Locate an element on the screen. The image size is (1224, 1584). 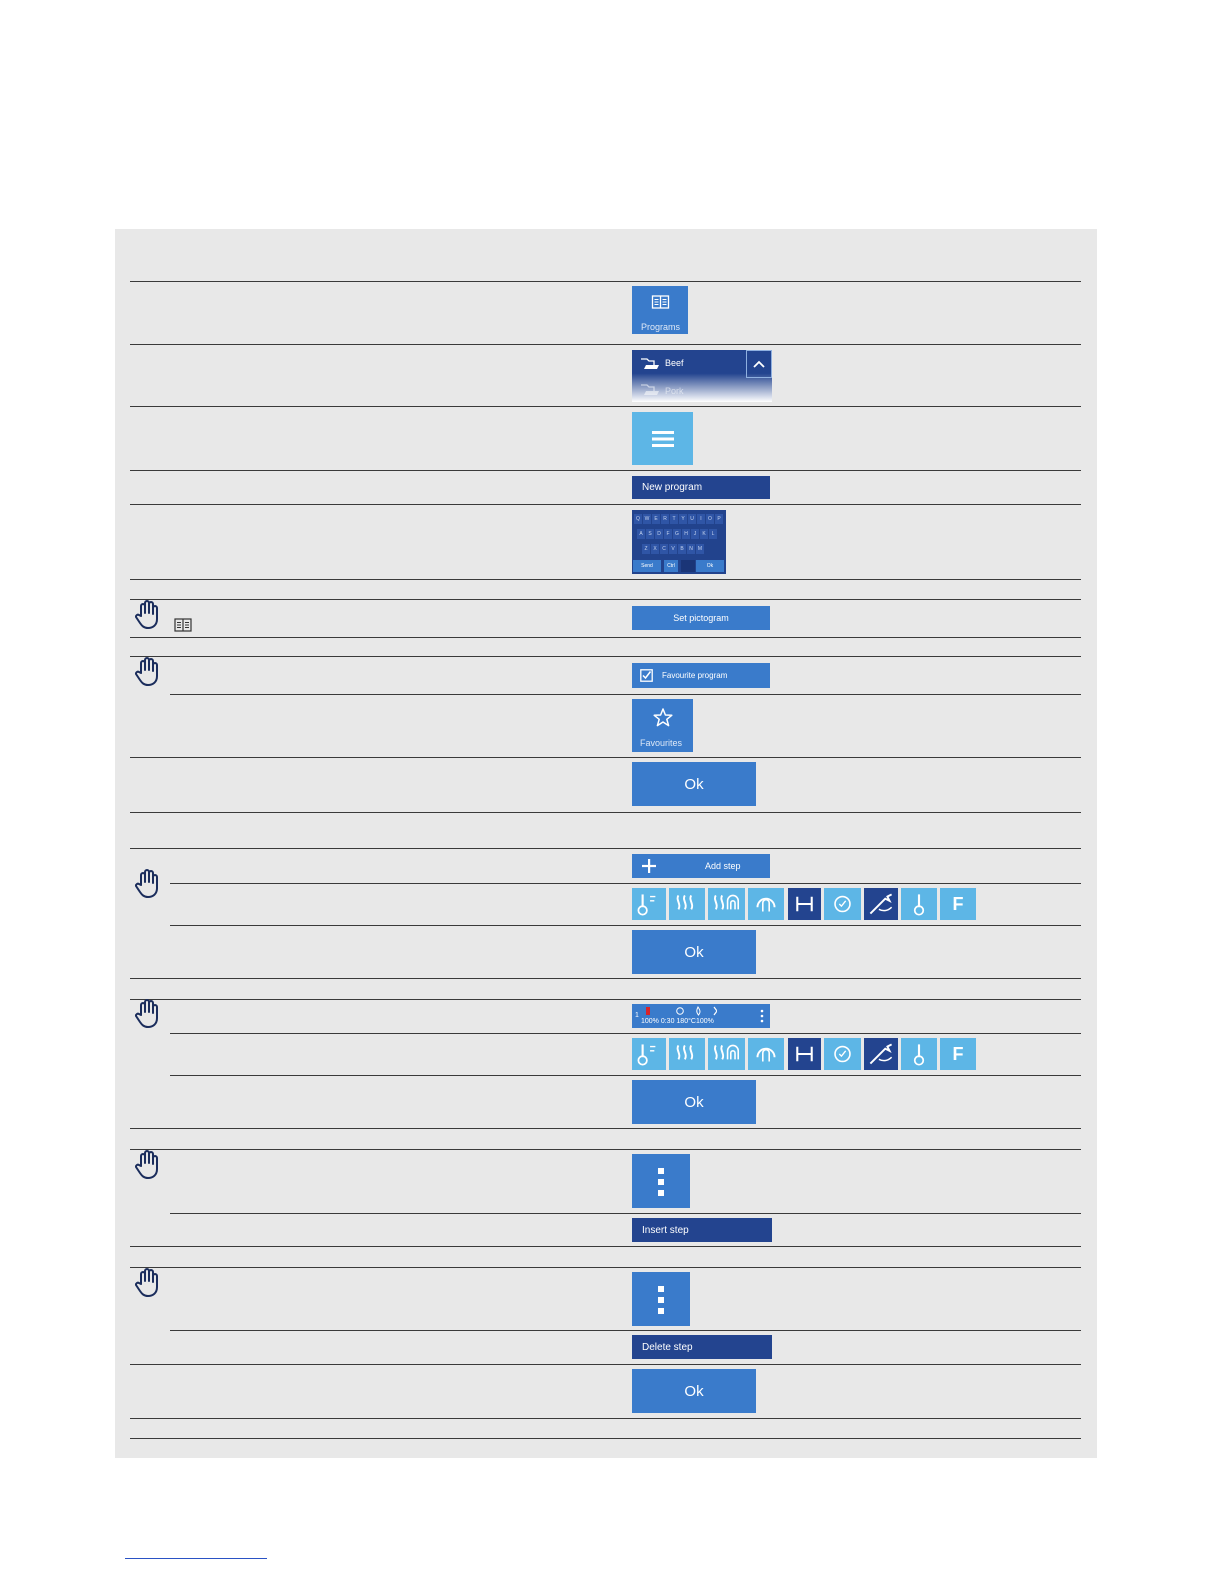
keyboard-key: T is located at coordinates (674, 519).